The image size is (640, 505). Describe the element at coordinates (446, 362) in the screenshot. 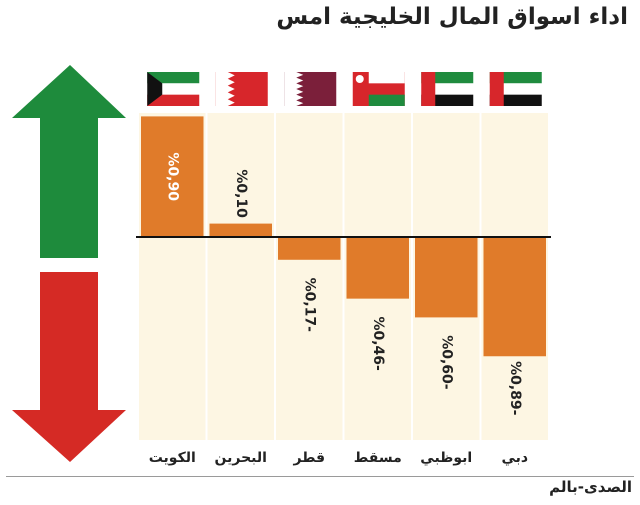

I see `data-label-5: %0,60-` at that location.